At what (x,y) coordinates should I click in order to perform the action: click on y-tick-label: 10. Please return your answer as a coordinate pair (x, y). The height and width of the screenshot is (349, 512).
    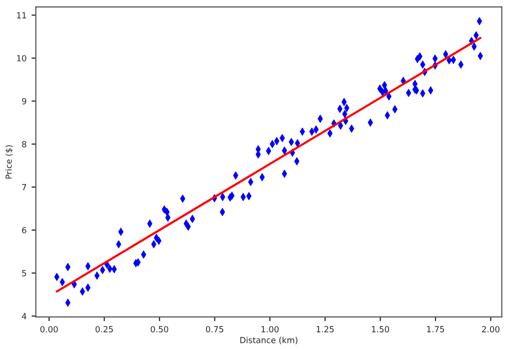
    Looking at the image, I should click on (21, 58).